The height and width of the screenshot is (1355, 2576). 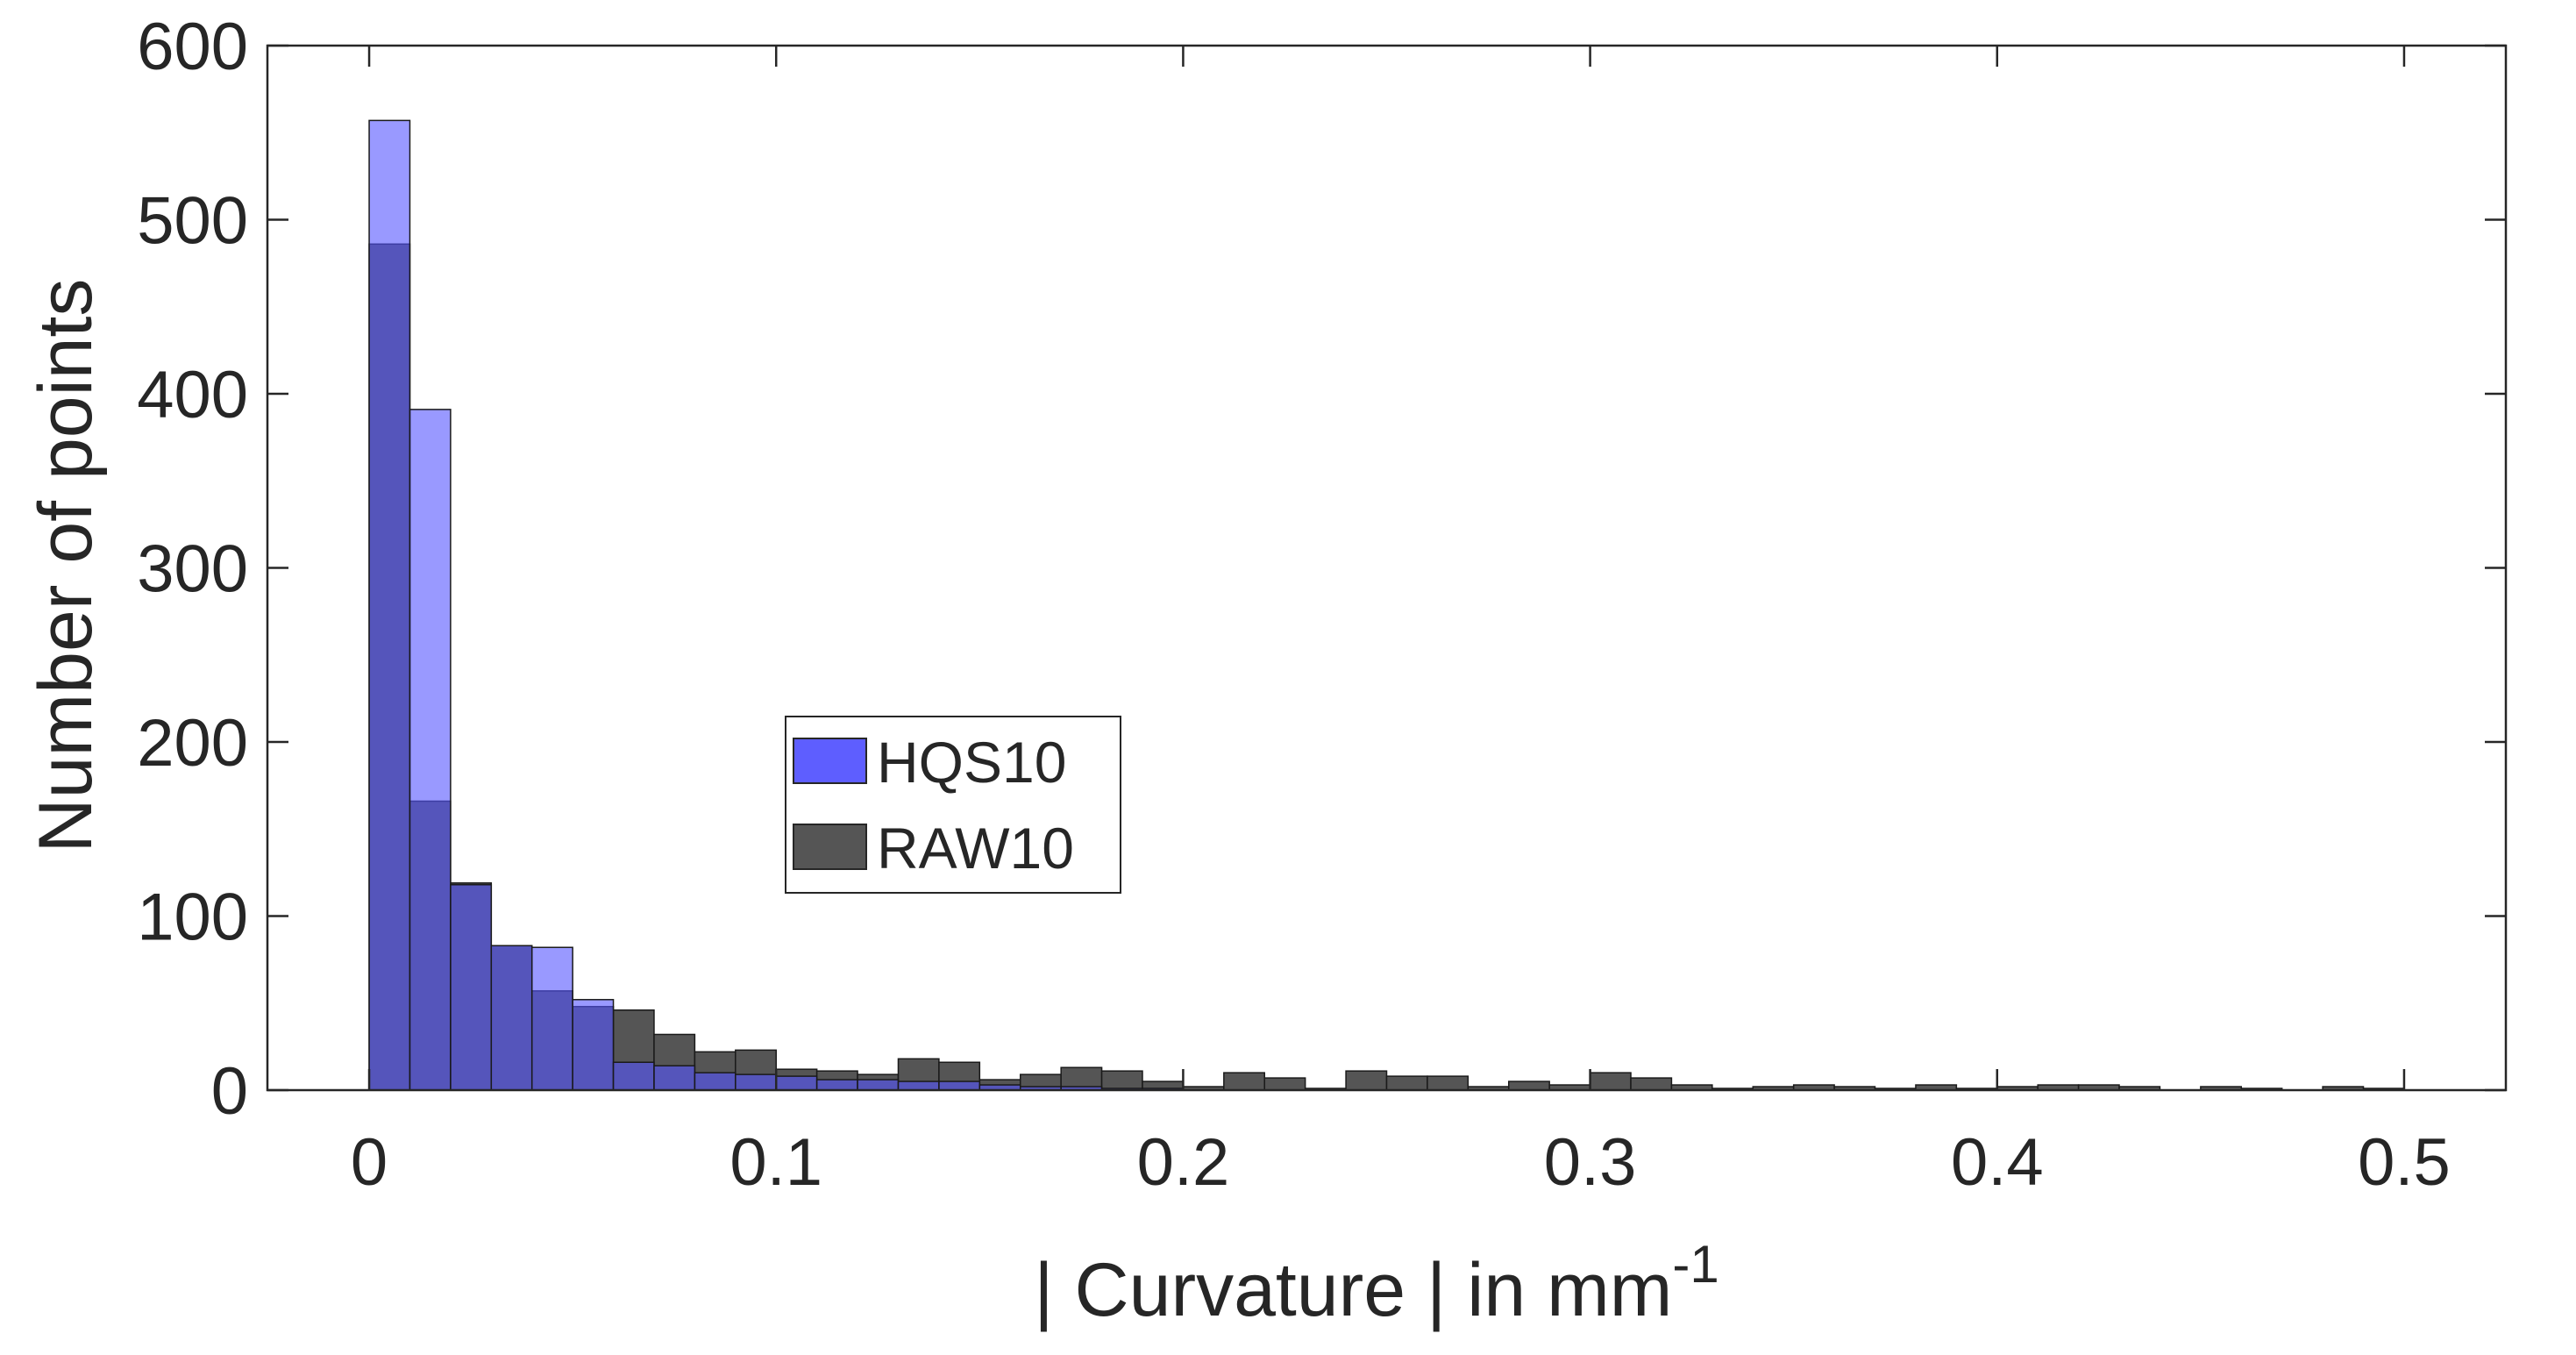 I want to click on legend-swatch-raw10, so click(x=830, y=847).